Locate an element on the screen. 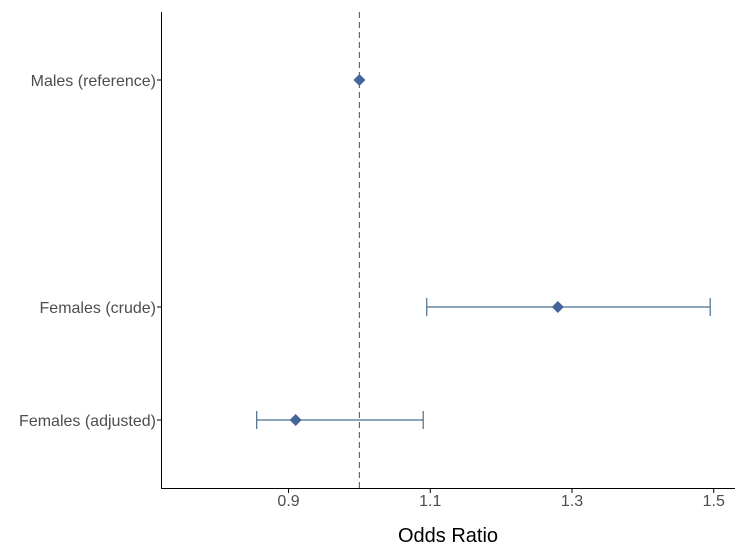  y-tick-label-females-adjusted: Females (adjusted) is located at coordinates (87, 421).